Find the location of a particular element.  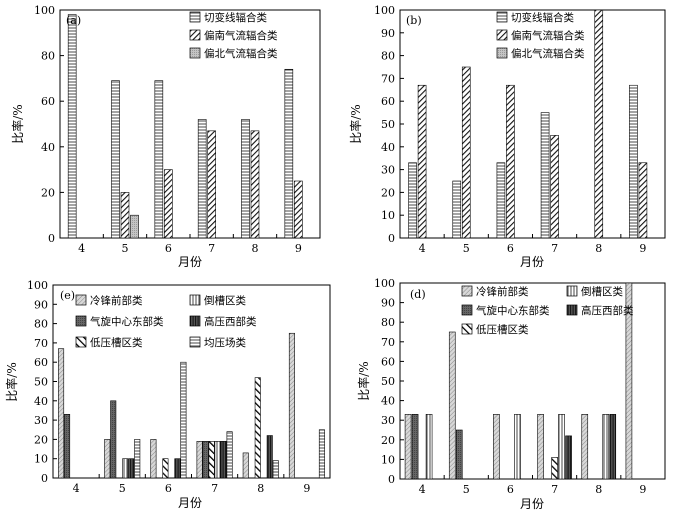

legend: 冷锋前部类 气旋中心东部类 低压槽区类 倒槽区类 高压西部类 is located at coordinates (547, 310).